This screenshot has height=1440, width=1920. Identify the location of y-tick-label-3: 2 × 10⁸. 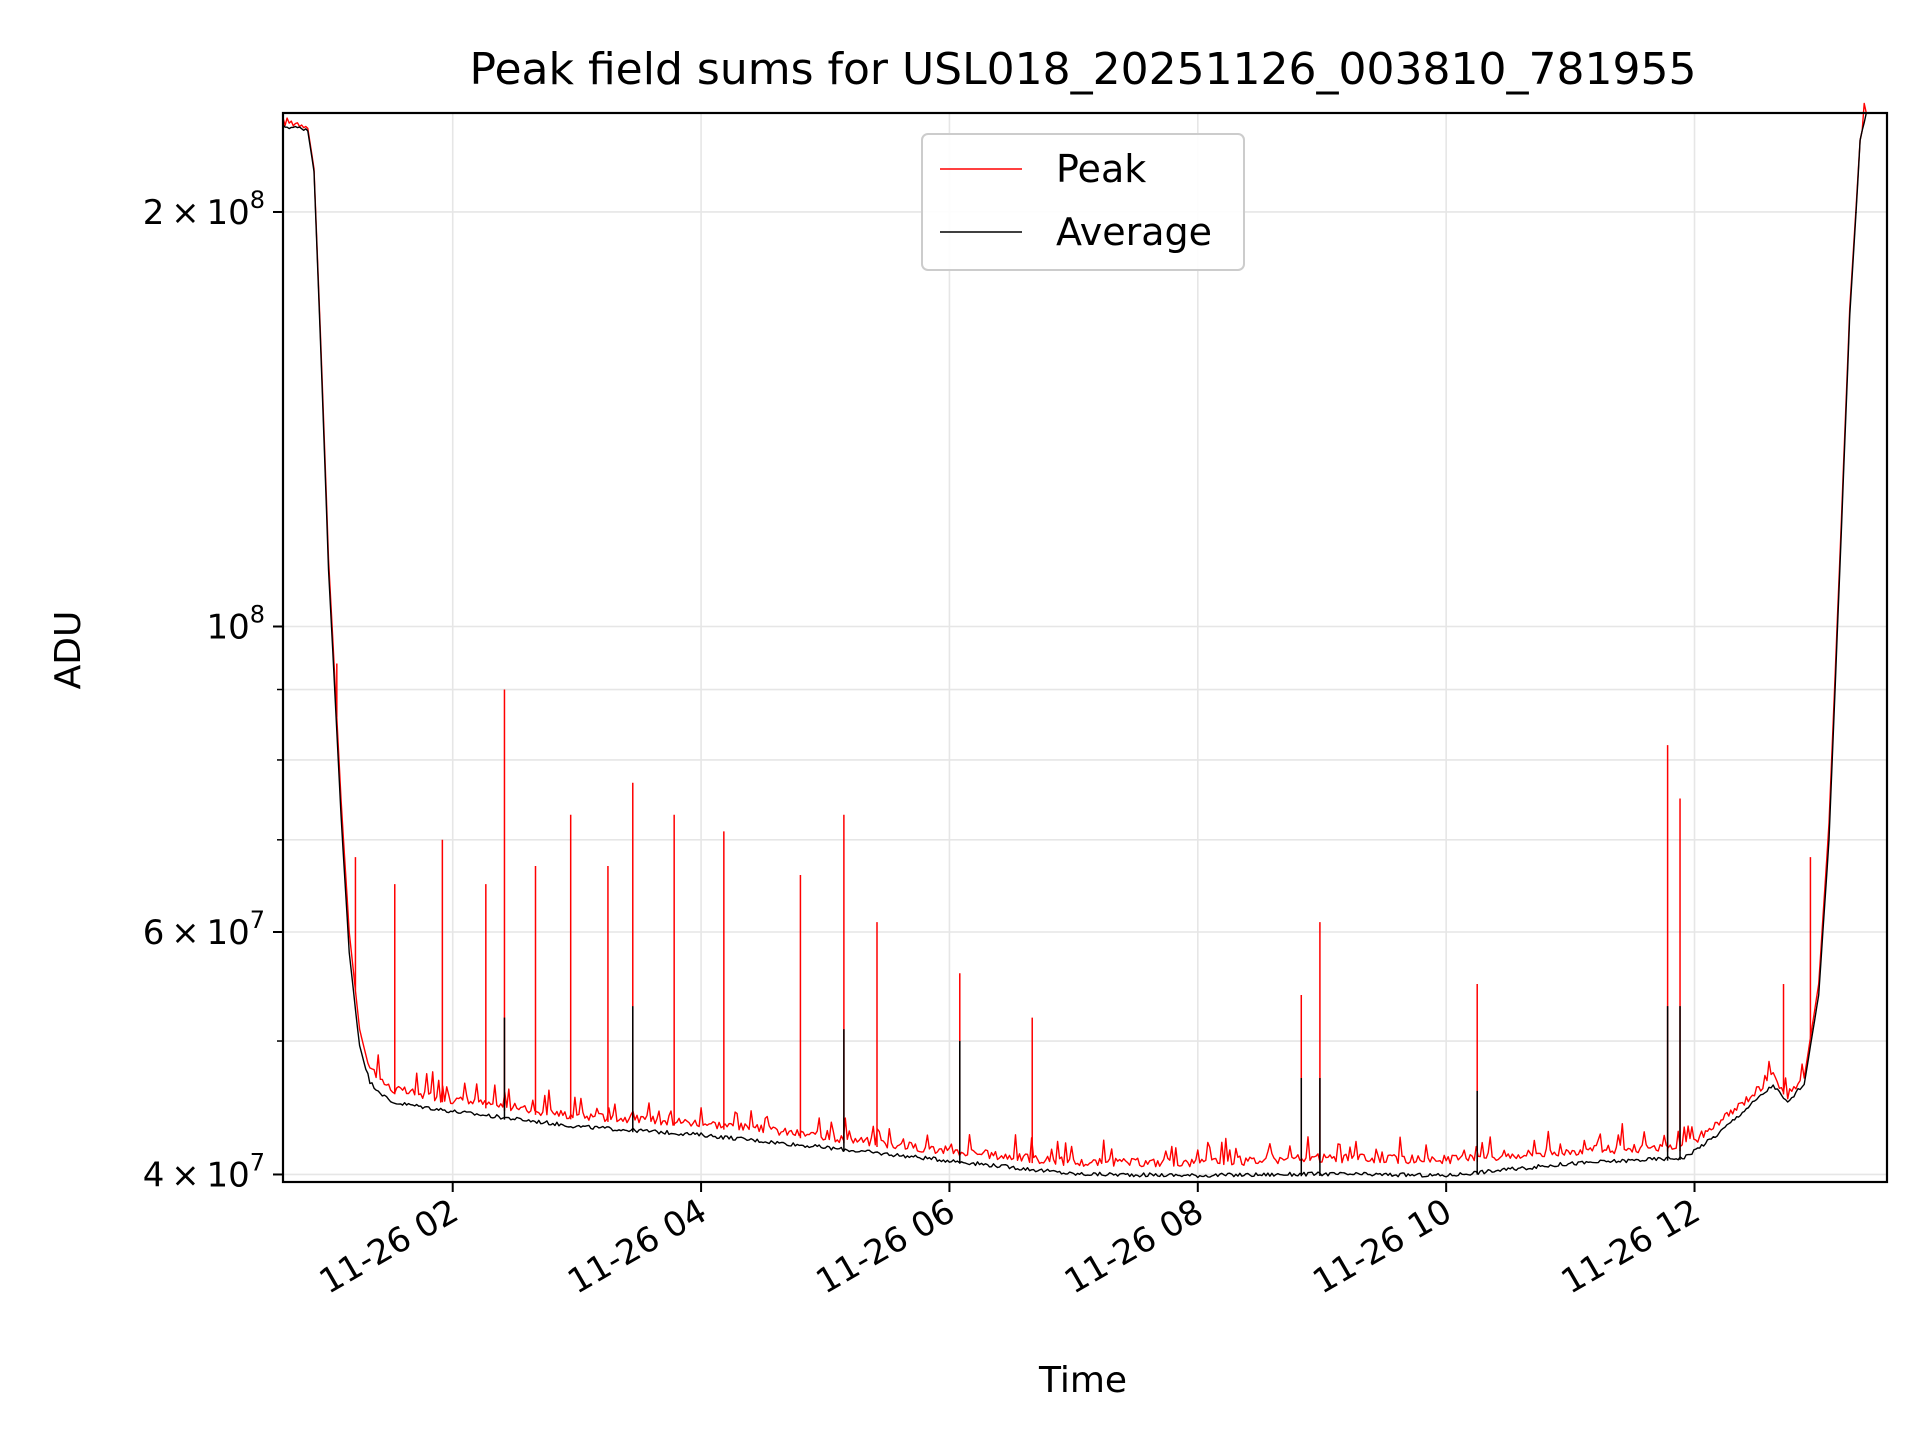
(204, 209).